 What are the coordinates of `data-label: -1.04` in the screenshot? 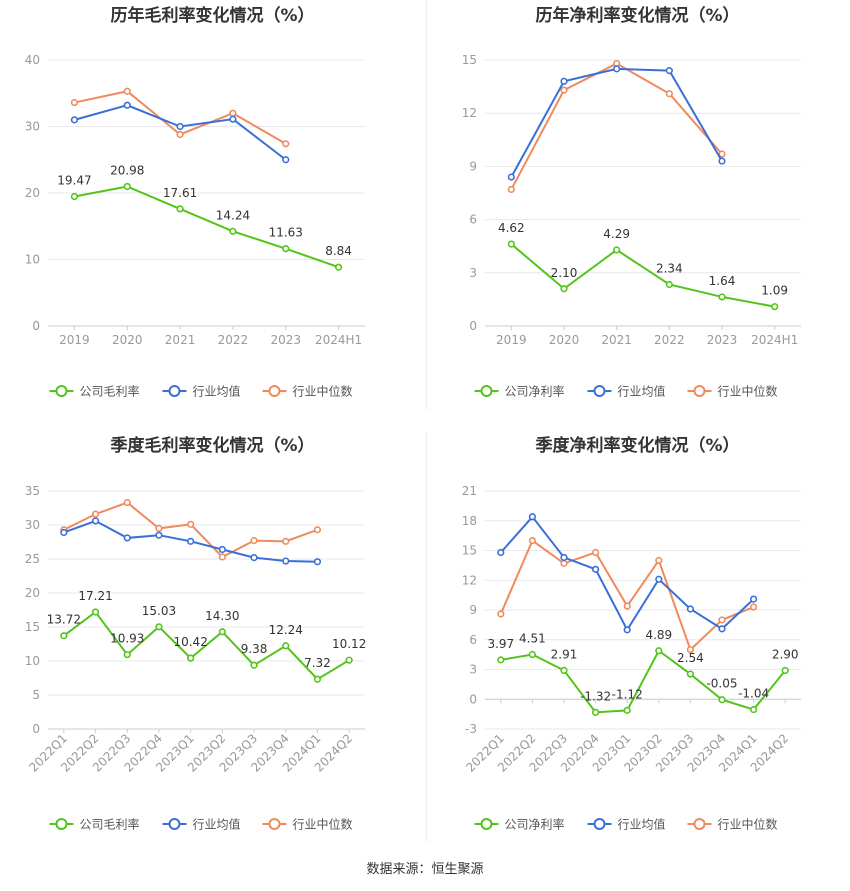 It's located at (753, 694).